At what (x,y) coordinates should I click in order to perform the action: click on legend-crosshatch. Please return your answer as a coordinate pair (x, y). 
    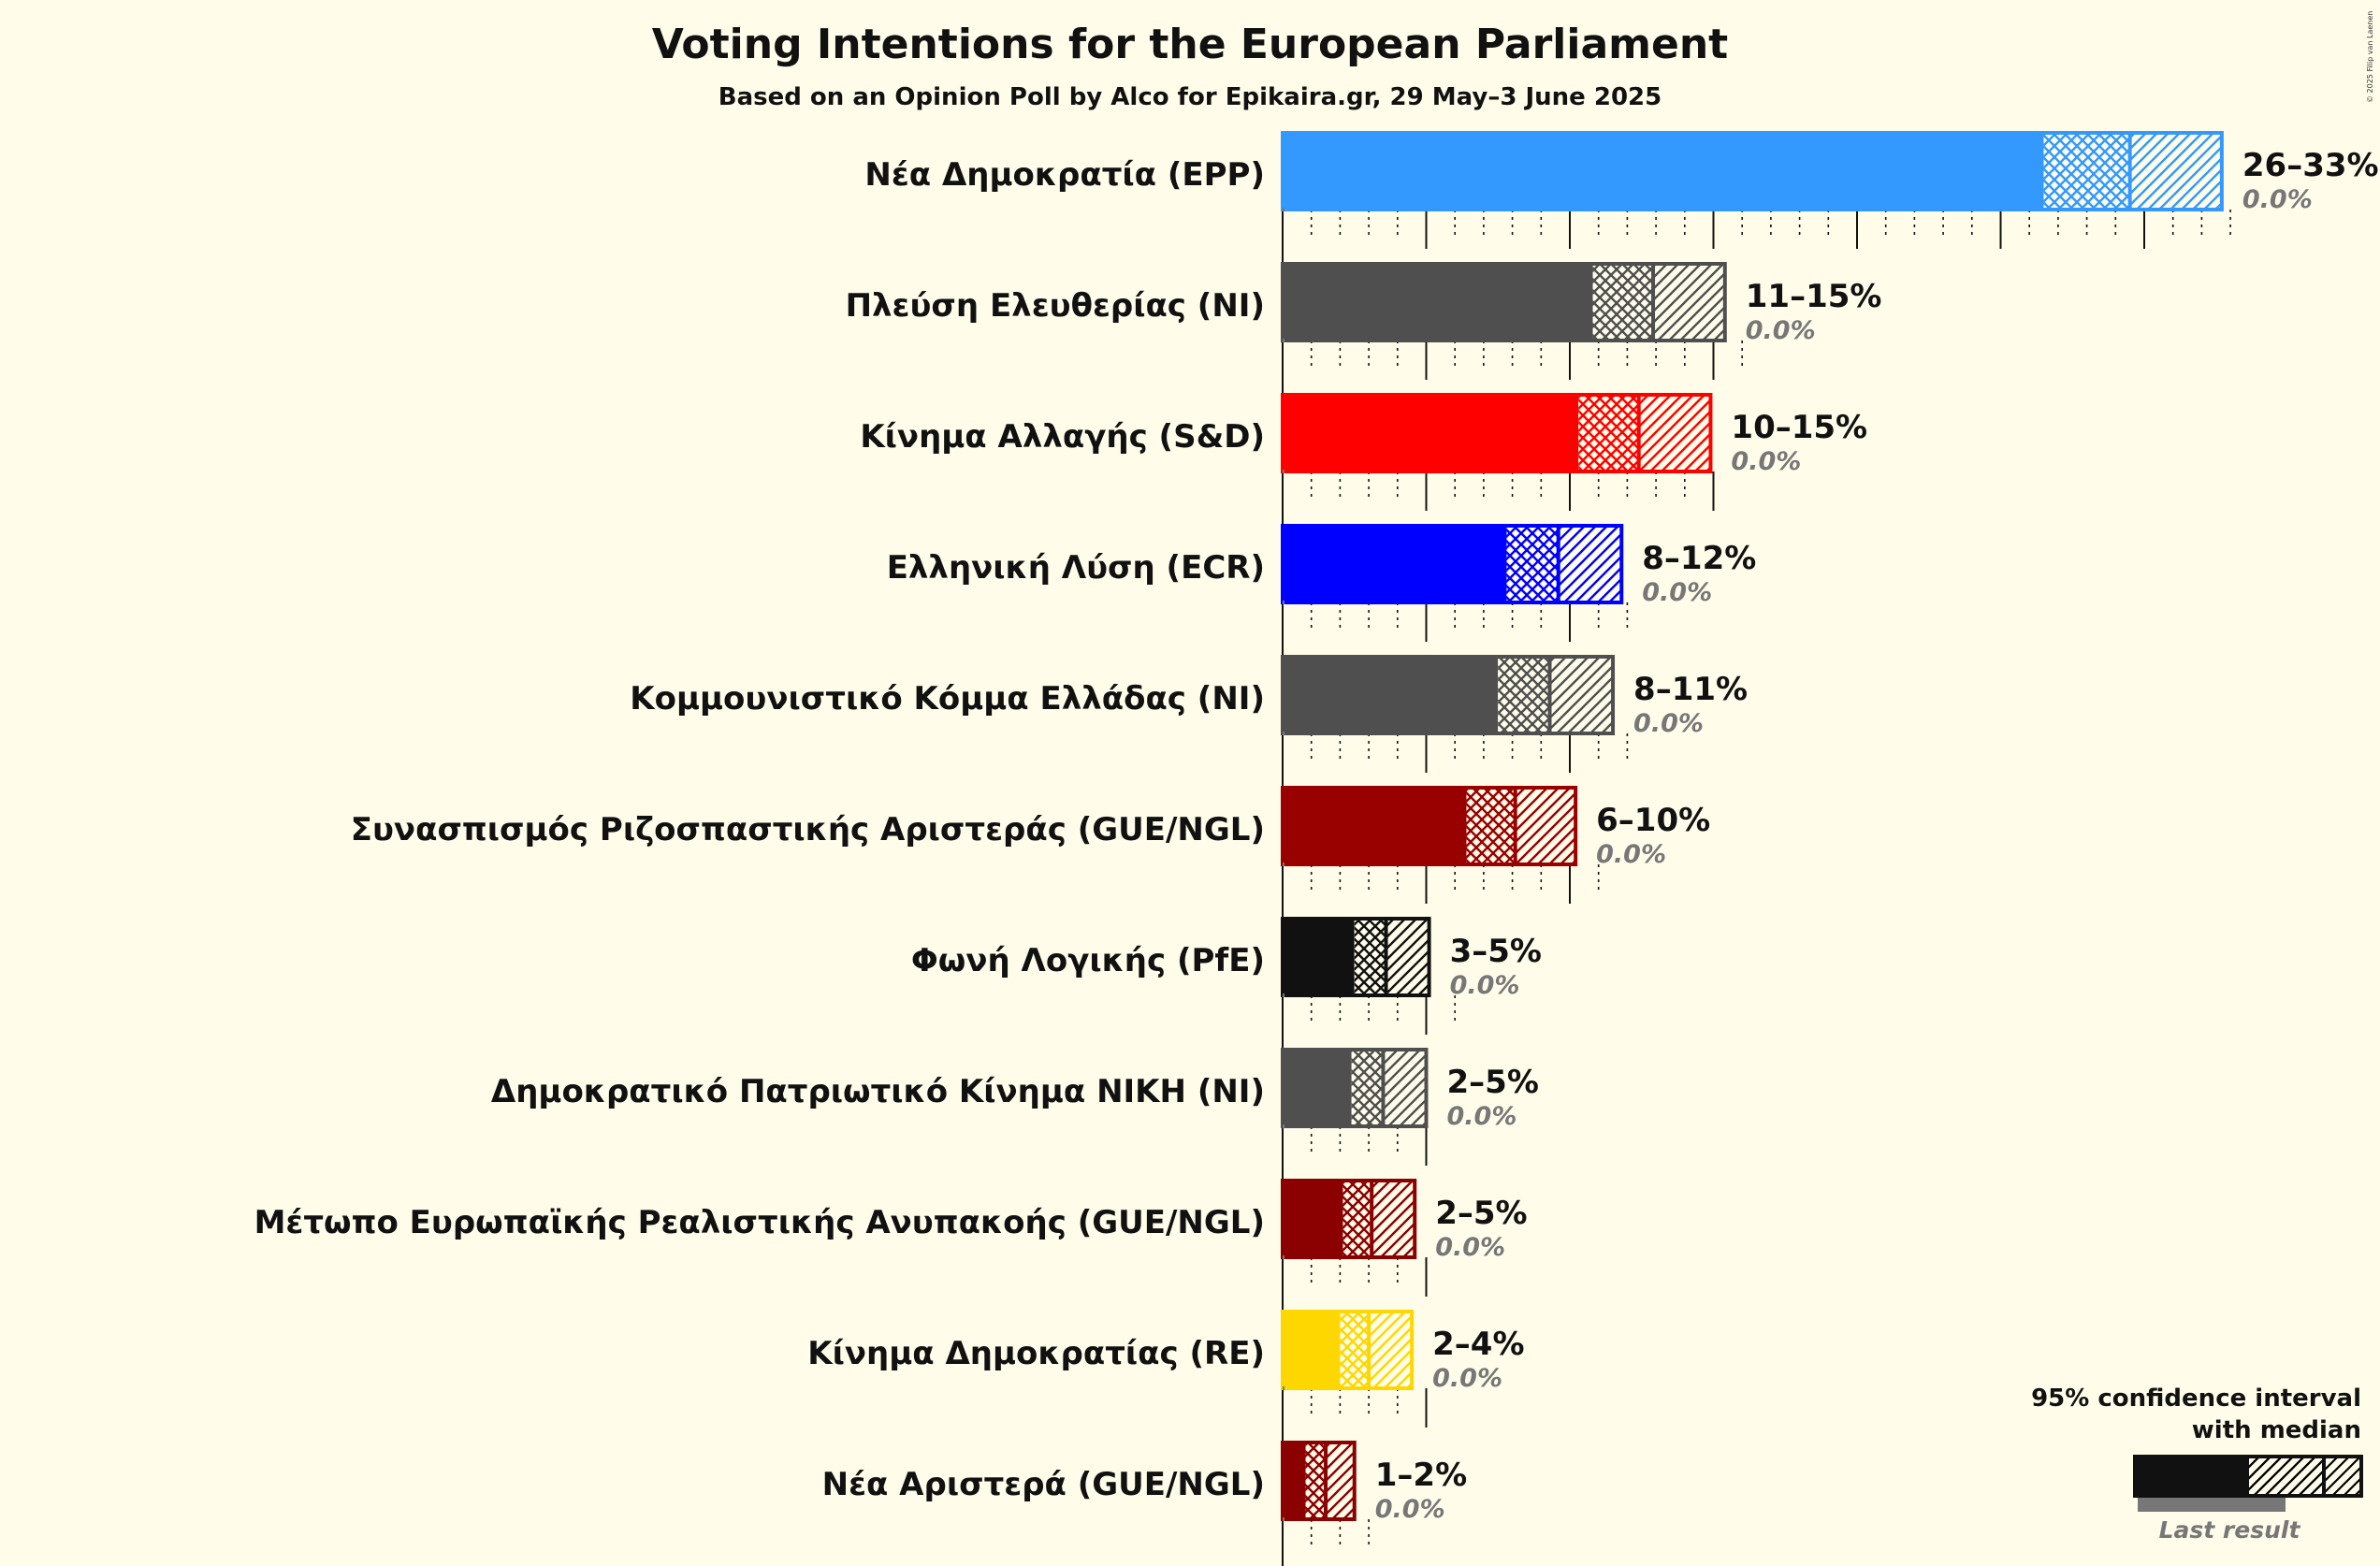
    Looking at the image, I should click on (2286, 1476).